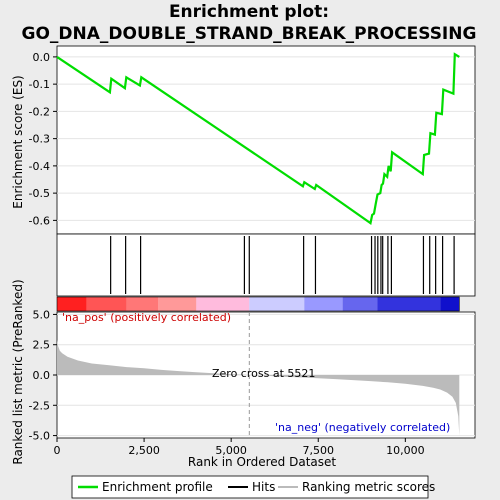  Describe the element at coordinates (42, 345) in the screenshot. I see `metric-y-tick-label: 2.5` at that location.